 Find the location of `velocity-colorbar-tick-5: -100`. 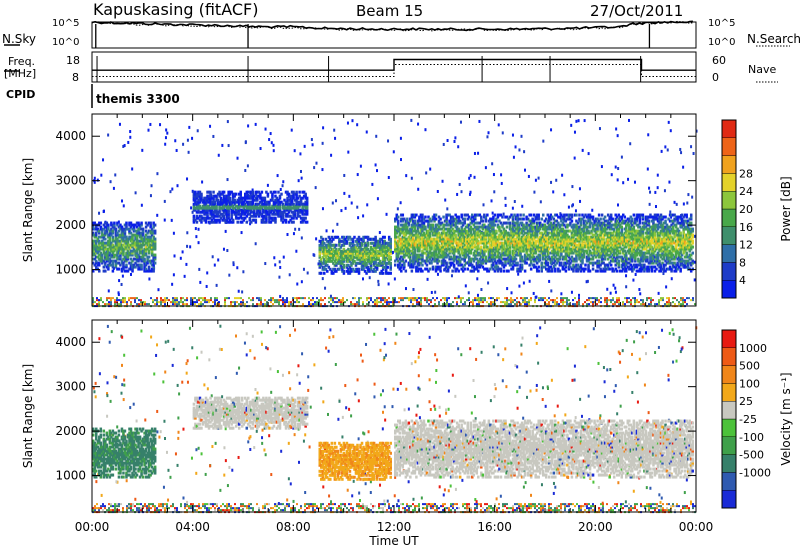

velocity-colorbar-tick-5: -100 is located at coordinates (751, 437).